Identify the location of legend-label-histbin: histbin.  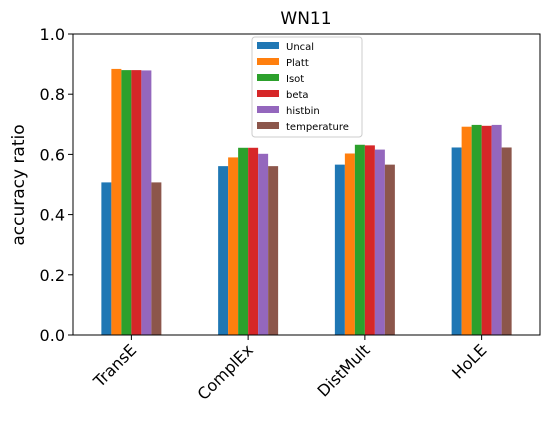
(303, 111).